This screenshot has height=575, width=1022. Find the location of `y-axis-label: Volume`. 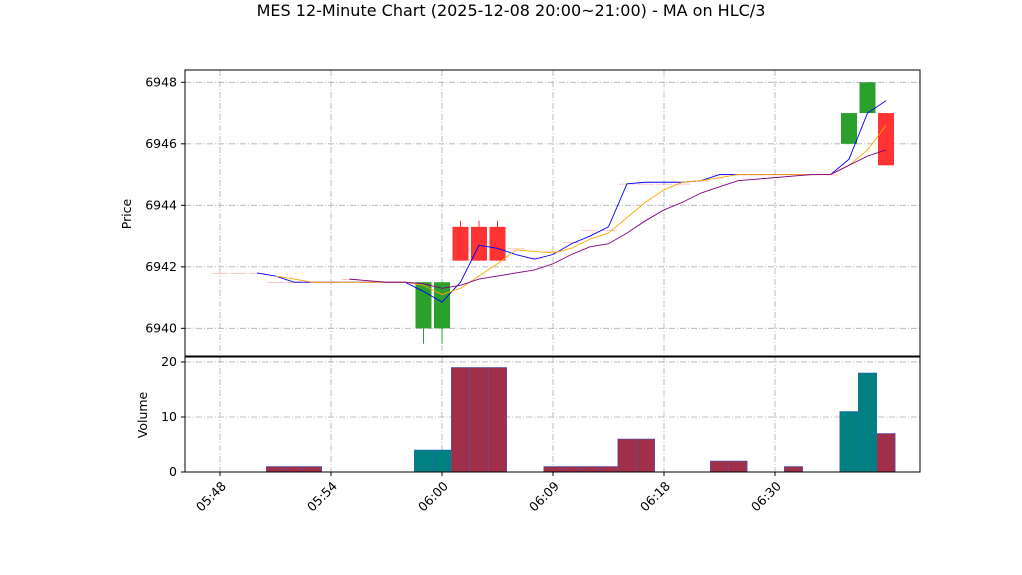

y-axis-label: Volume is located at coordinates (142, 414).